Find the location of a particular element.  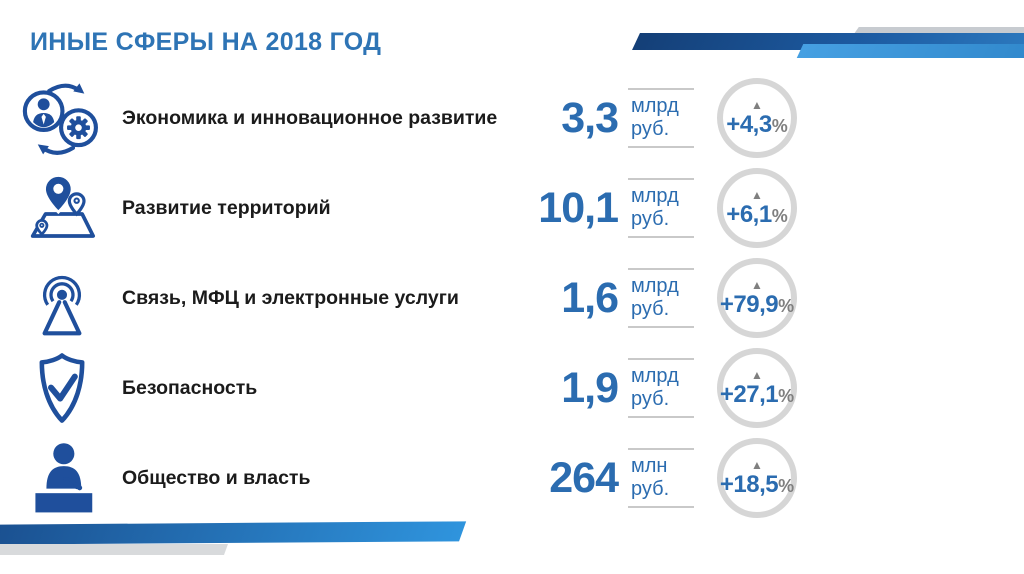

growth-badge: ▲ +27,1% is located at coordinates (757, 388).